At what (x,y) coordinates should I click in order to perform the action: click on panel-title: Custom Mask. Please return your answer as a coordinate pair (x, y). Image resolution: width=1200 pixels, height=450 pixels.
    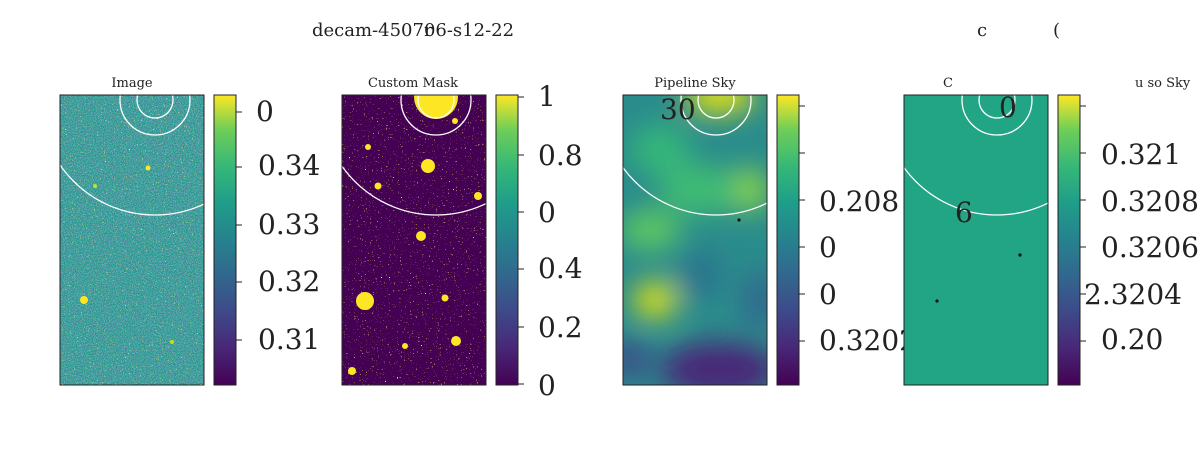
    Looking at the image, I should click on (413, 83).